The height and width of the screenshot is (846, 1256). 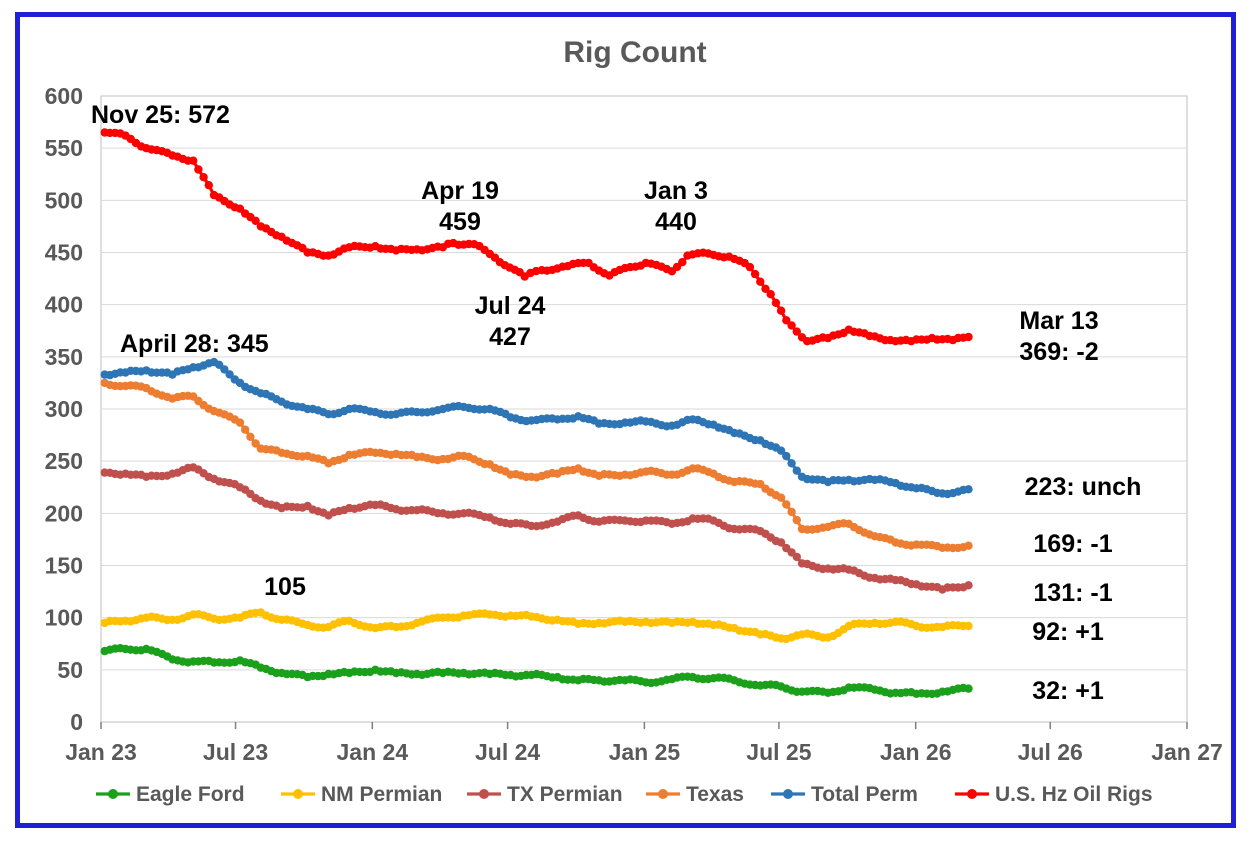 What do you see at coordinates (64, 253) in the screenshot?
I see `y-tick-label: 450` at bounding box center [64, 253].